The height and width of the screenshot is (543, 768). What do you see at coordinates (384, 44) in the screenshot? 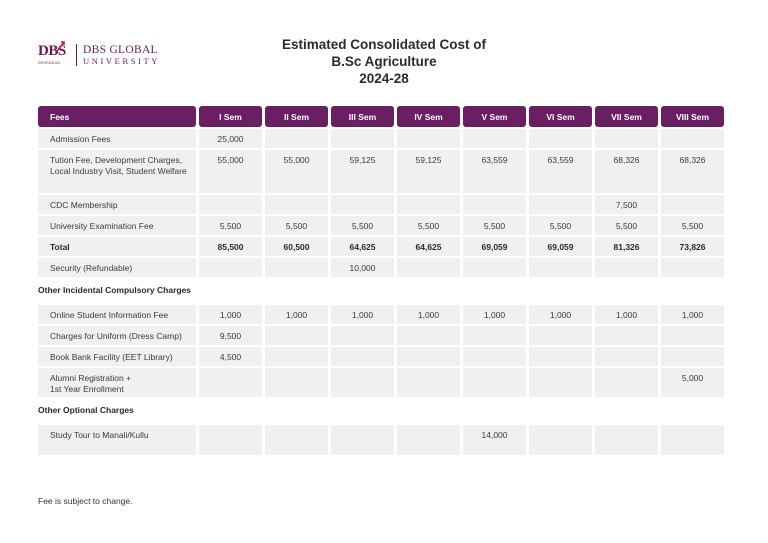
I see `title-line1: Estimated Consolidated Cost of` at bounding box center [384, 44].